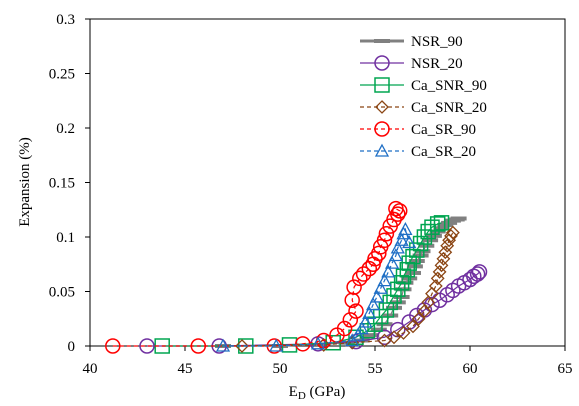 This screenshot has height=406, width=579. I want to click on x-tick-label: 50, so click(280, 369).